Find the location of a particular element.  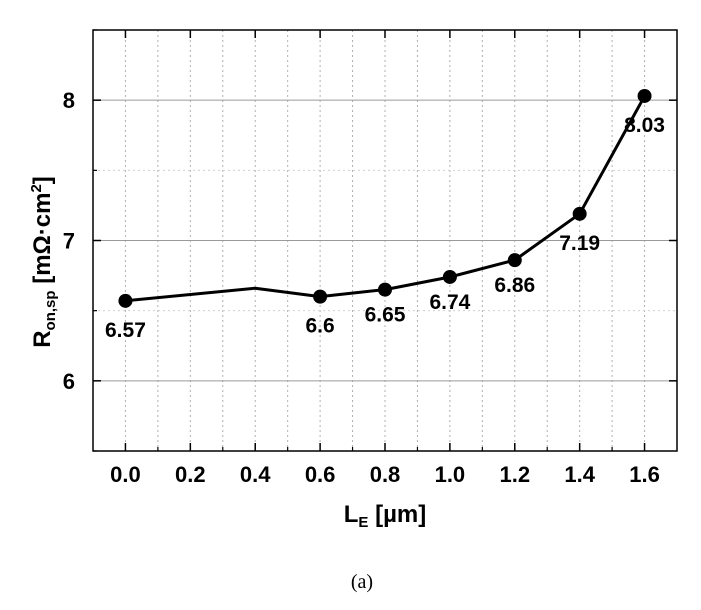

x-tick-label: 1.0 is located at coordinates (450, 474).